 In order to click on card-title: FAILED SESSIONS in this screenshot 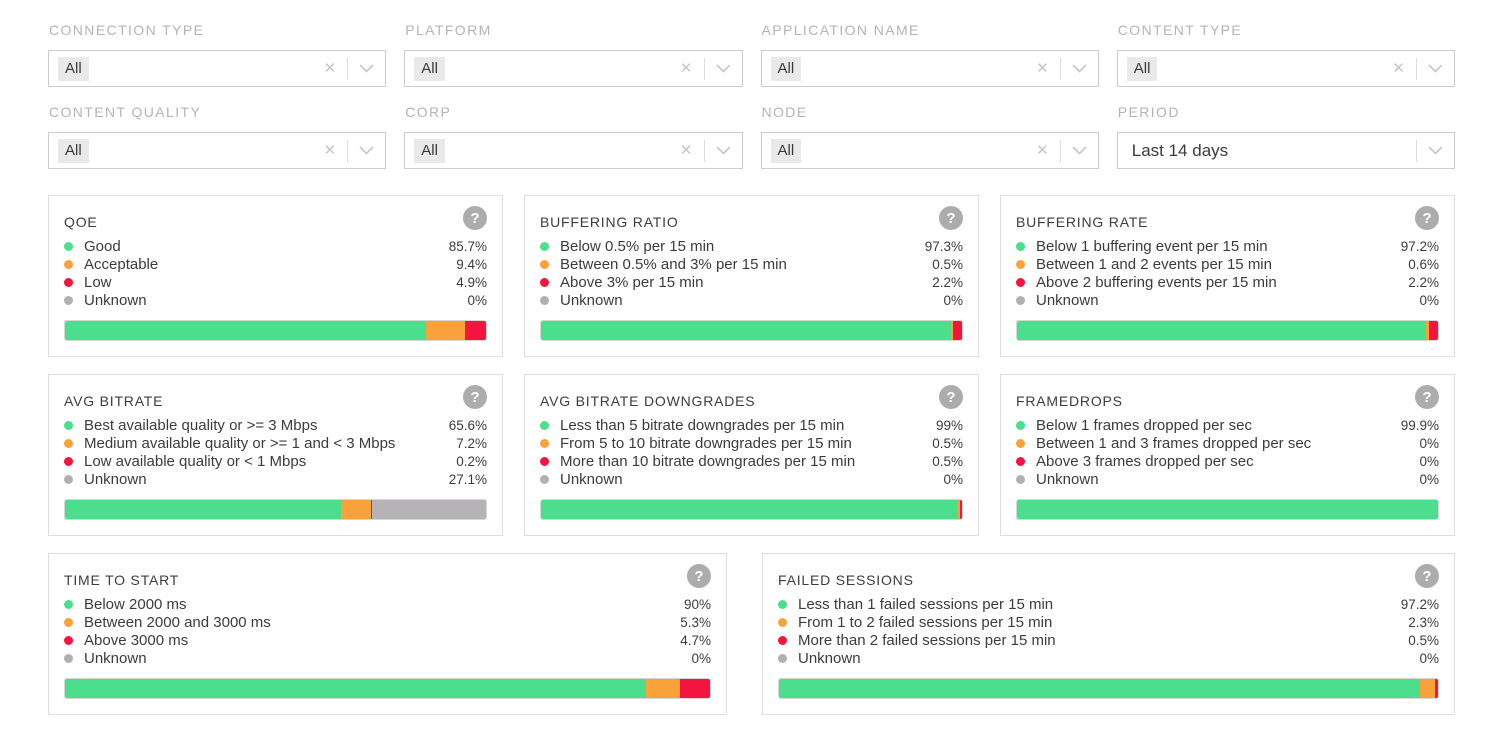, I will do `click(846, 580)`.